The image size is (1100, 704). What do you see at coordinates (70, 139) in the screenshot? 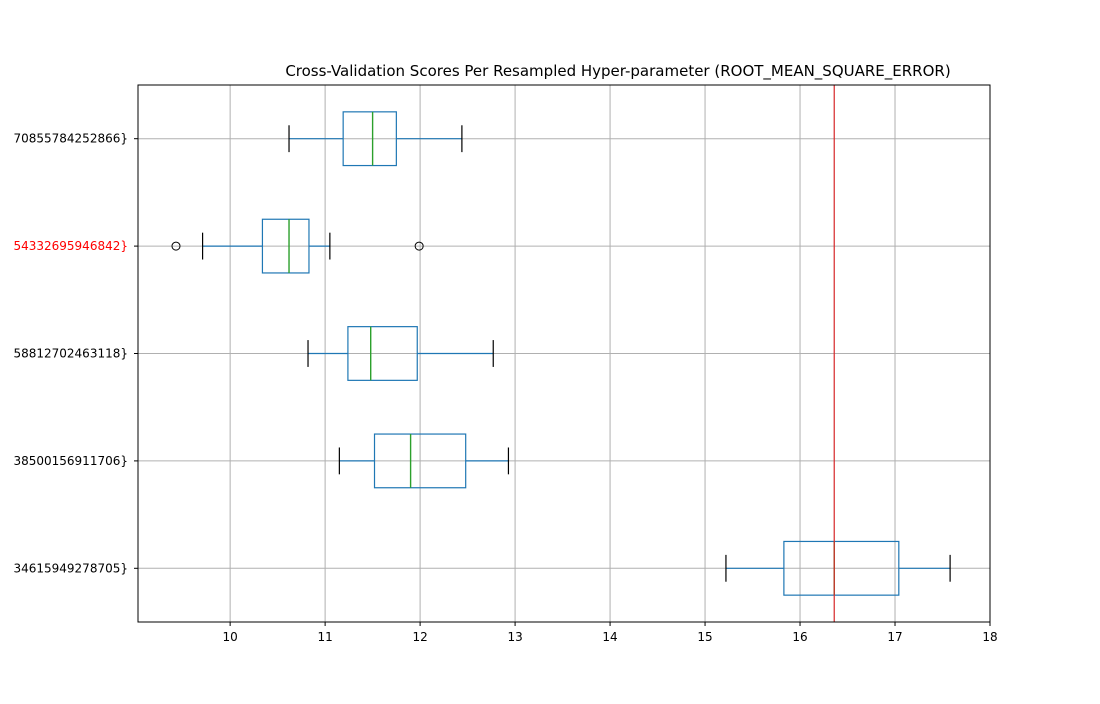
I see `y-tick-label: 70855784252866}` at bounding box center [70, 139].